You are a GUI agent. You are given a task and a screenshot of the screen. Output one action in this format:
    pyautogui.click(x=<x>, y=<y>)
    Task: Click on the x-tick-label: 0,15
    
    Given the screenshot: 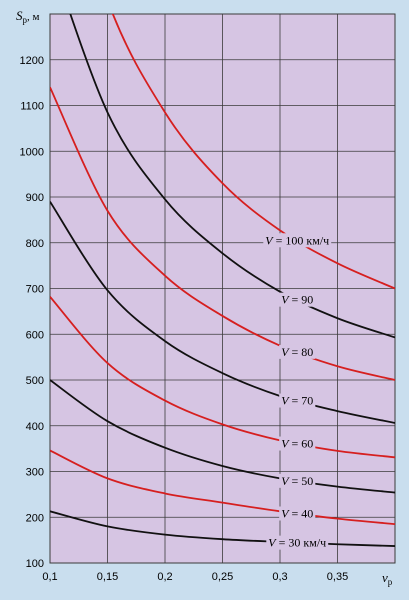 What is the action you would take?
    pyautogui.click(x=107, y=577)
    